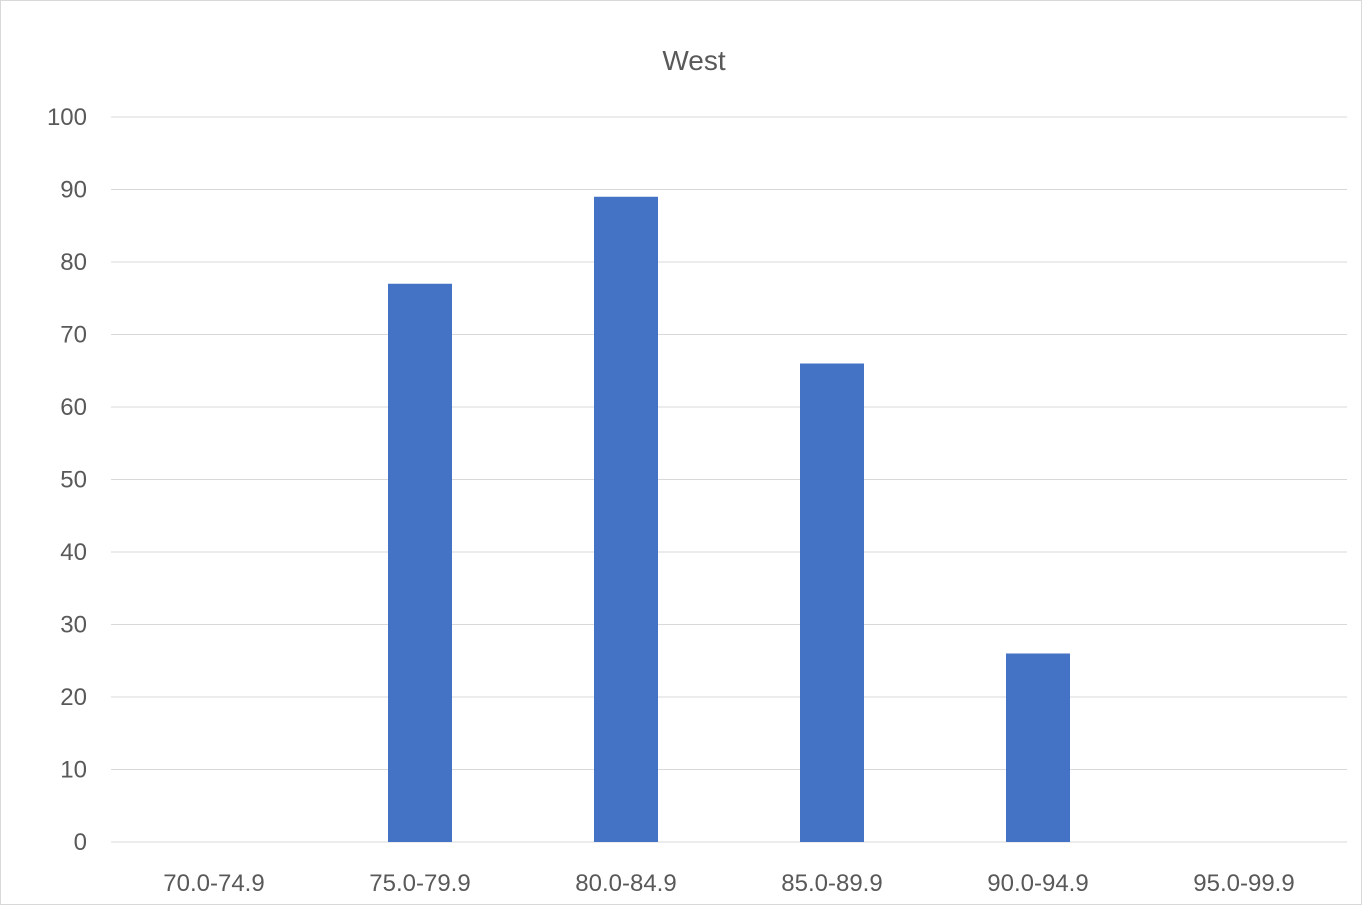  I want to click on y-tick-label: 60, so click(73, 407).